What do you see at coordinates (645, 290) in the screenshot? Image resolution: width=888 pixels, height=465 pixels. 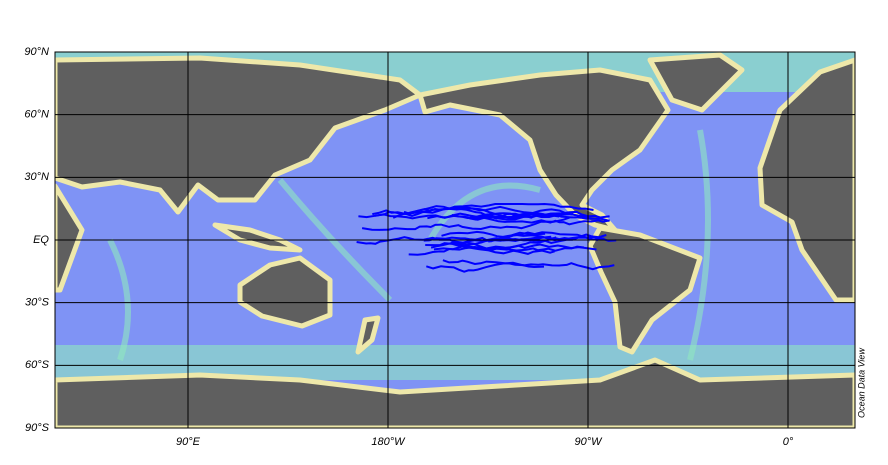 I see `south-america` at bounding box center [645, 290].